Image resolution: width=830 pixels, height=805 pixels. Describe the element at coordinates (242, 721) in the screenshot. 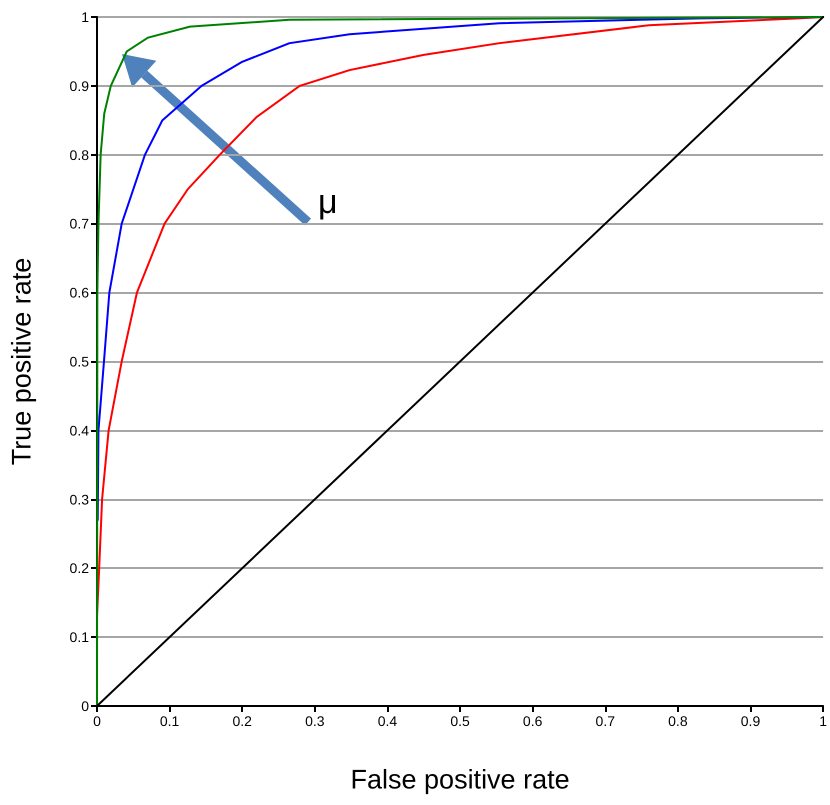

I see `x-tick-label: 0.2` at that location.